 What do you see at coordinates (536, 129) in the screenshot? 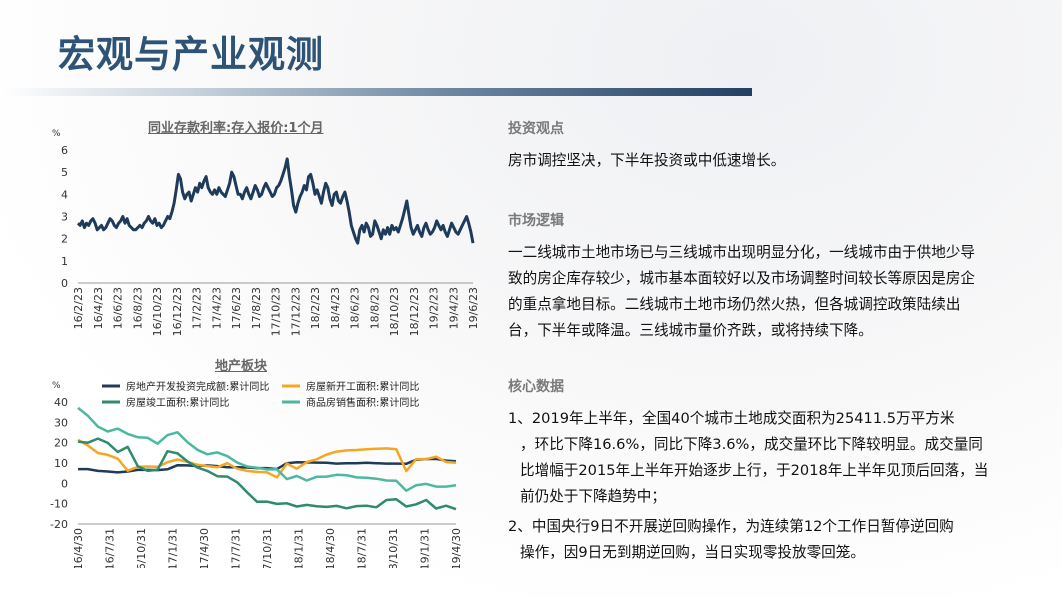
I see `invest-view-heading: 投资观点` at bounding box center [536, 129].